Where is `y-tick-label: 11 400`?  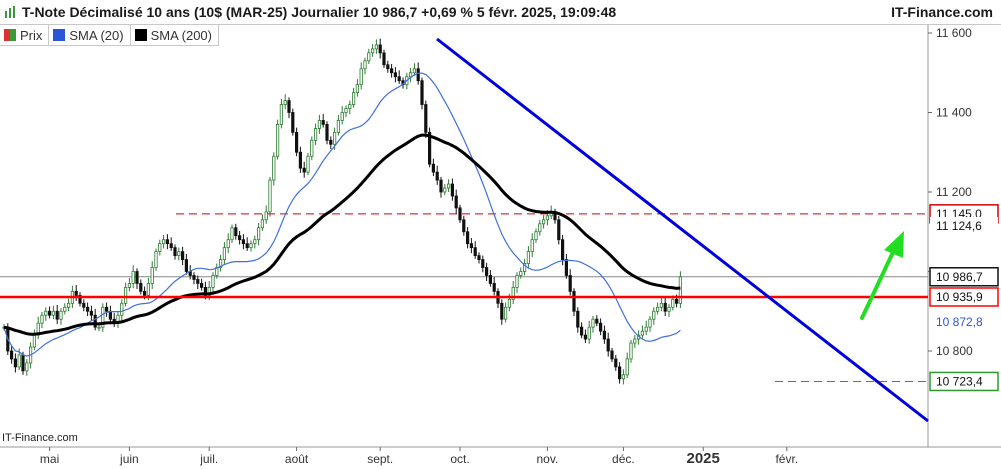 y-tick-label: 11 400 is located at coordinates (954, 113).